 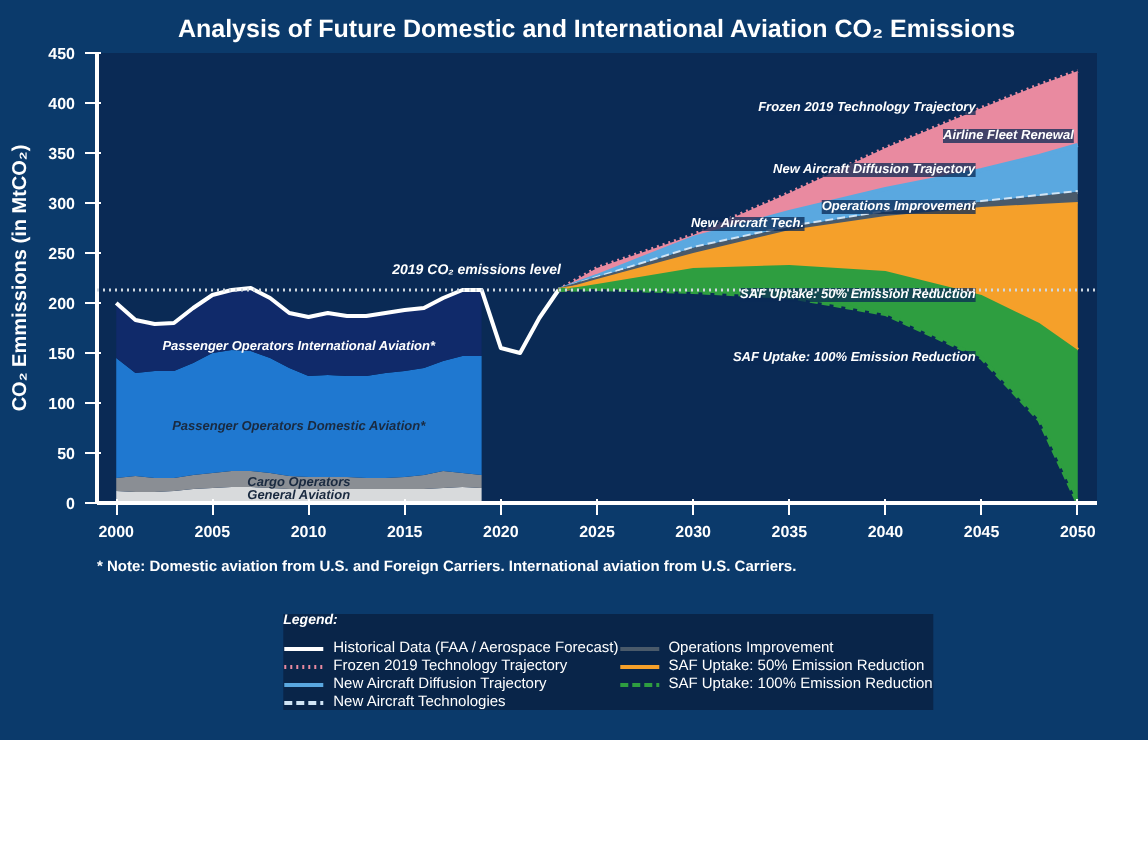 I want to click on chart-title: Analysis of Future Domestic and International Aviation CO₂ Emissions, so click(x=596, y=29).